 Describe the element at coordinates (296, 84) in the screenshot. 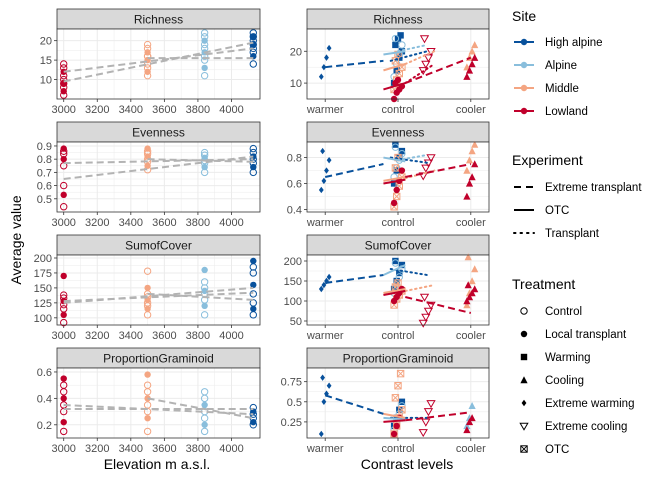

I see `y-tick-label: 10` at that location.